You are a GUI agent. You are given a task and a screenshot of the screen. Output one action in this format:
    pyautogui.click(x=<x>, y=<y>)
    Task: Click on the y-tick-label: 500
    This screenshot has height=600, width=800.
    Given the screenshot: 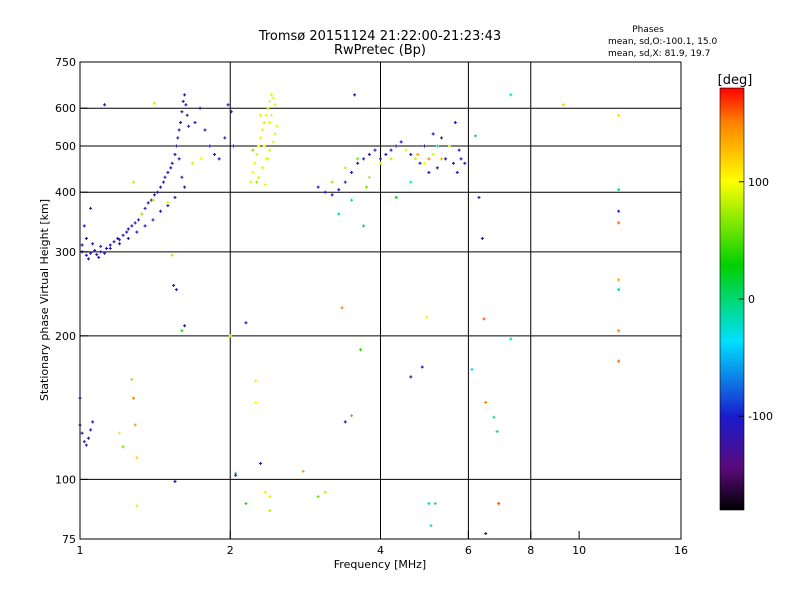 What is the action you would take?
    pyautogui.click(x=65, y=146)
    